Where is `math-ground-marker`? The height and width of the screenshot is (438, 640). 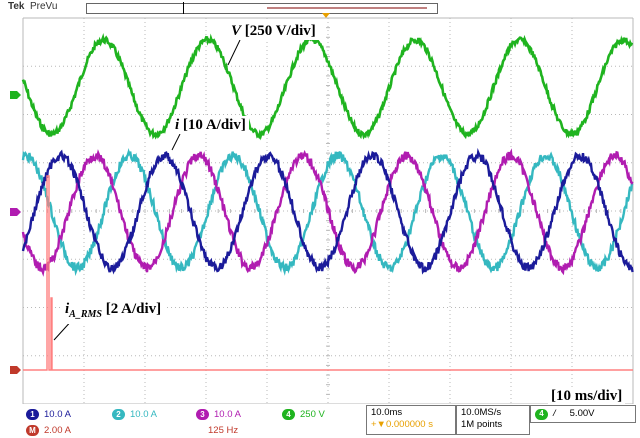 math-ground-marker is located at coordinates (15, 370).